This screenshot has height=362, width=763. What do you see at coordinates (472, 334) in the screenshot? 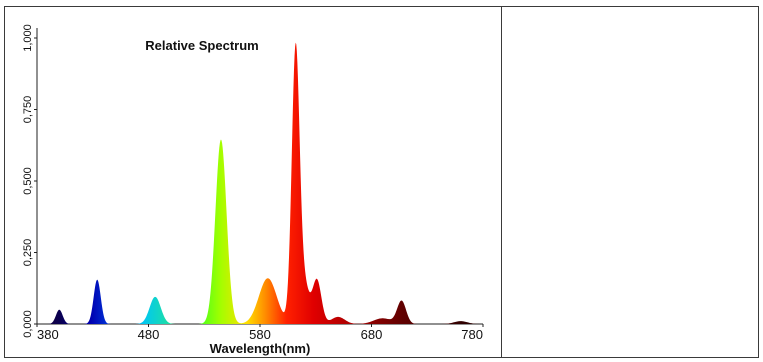
I see `x-tick-label: 780` at bounding box center [472, 334].